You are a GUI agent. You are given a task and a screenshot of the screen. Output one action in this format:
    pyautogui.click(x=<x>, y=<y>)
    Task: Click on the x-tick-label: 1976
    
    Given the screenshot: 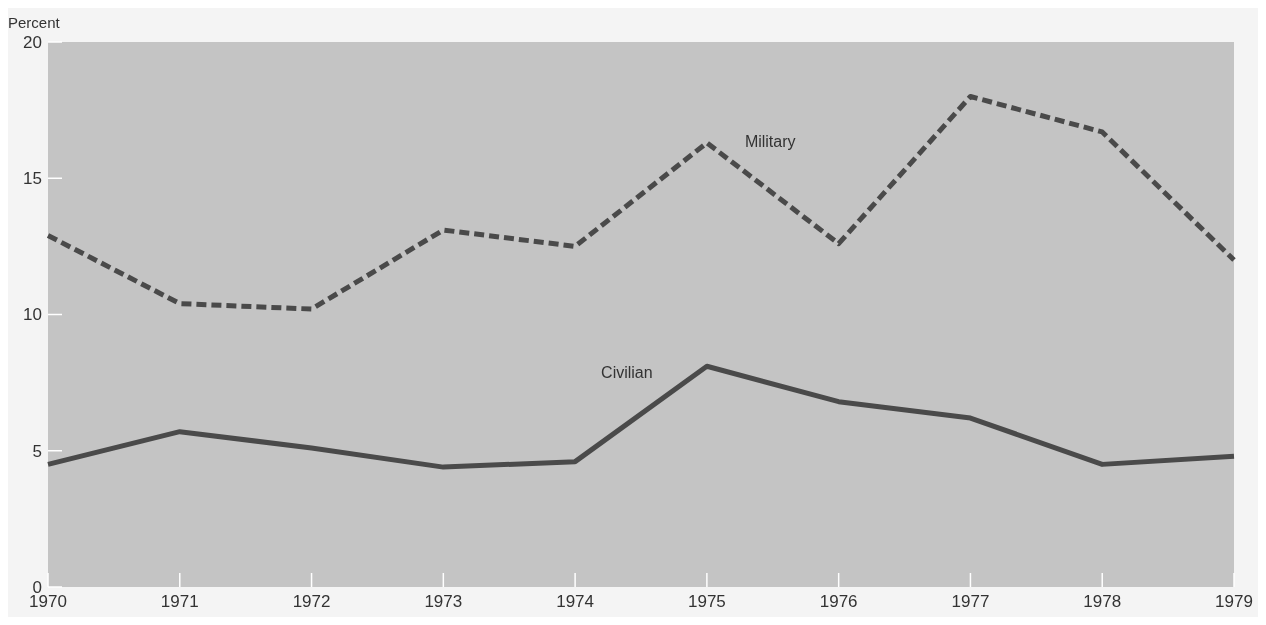 What is the action you would take?
    pyautogui.click(x=838, y=601)
    